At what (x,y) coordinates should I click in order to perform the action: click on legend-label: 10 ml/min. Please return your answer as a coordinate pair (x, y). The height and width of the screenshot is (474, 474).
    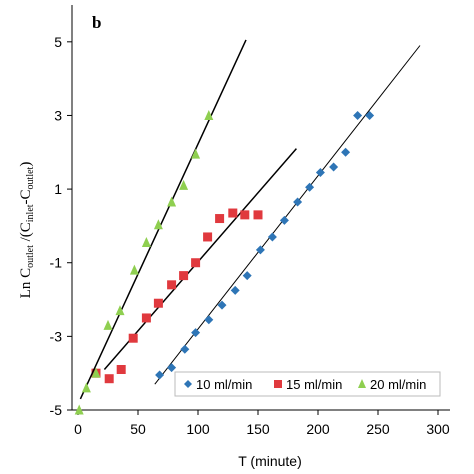
    Looking at the image, I should click on (224, 384).